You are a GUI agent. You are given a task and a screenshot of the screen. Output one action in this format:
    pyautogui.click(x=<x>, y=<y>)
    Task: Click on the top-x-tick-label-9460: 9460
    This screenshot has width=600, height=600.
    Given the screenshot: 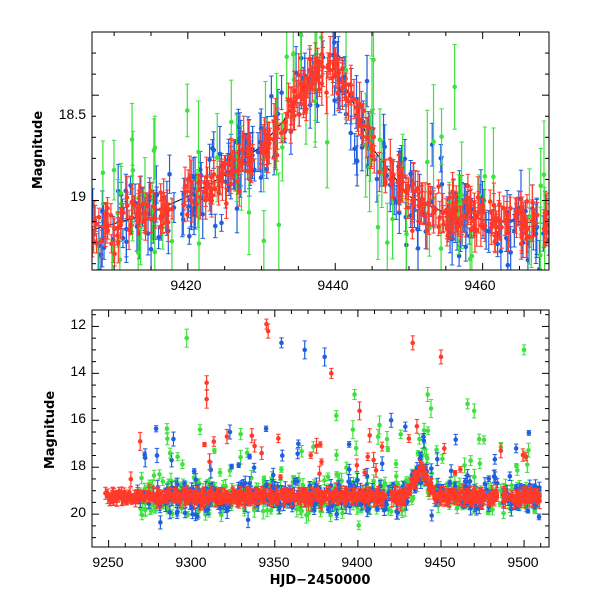 What is the action you would take?
    pyautogui.click(x=479, y=285)
    